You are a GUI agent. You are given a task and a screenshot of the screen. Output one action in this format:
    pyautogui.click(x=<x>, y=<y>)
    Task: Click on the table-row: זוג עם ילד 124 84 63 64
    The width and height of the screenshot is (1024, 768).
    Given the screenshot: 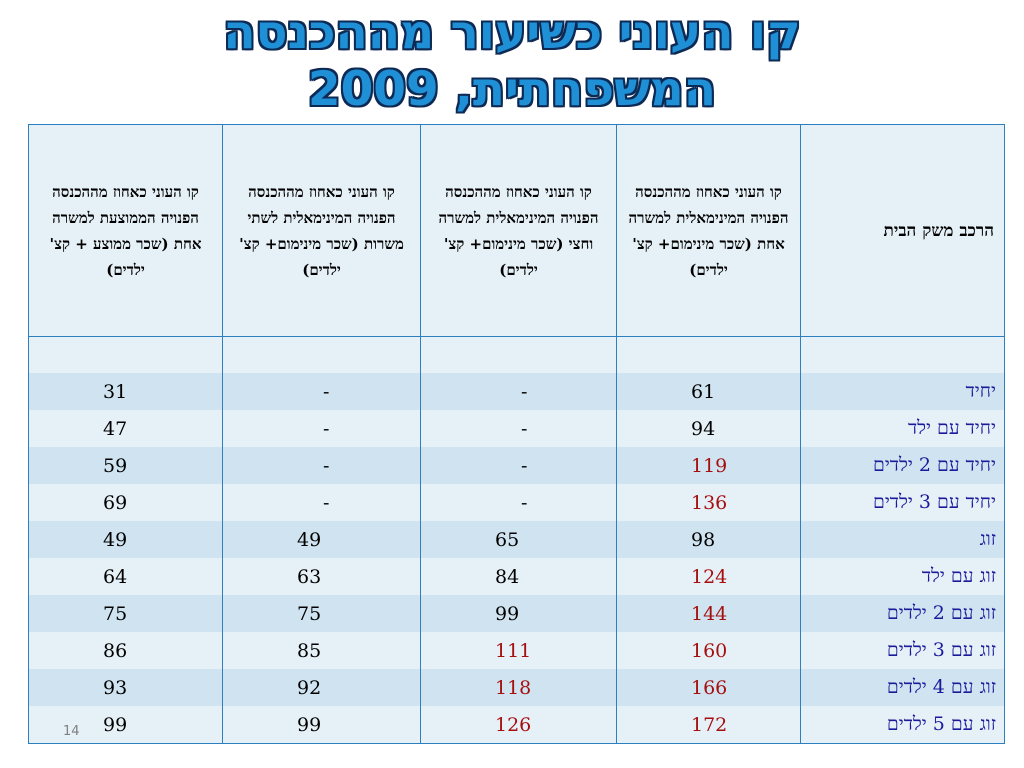 What is the action you would take?
    pyautogui.click(x=516, y=576)
    